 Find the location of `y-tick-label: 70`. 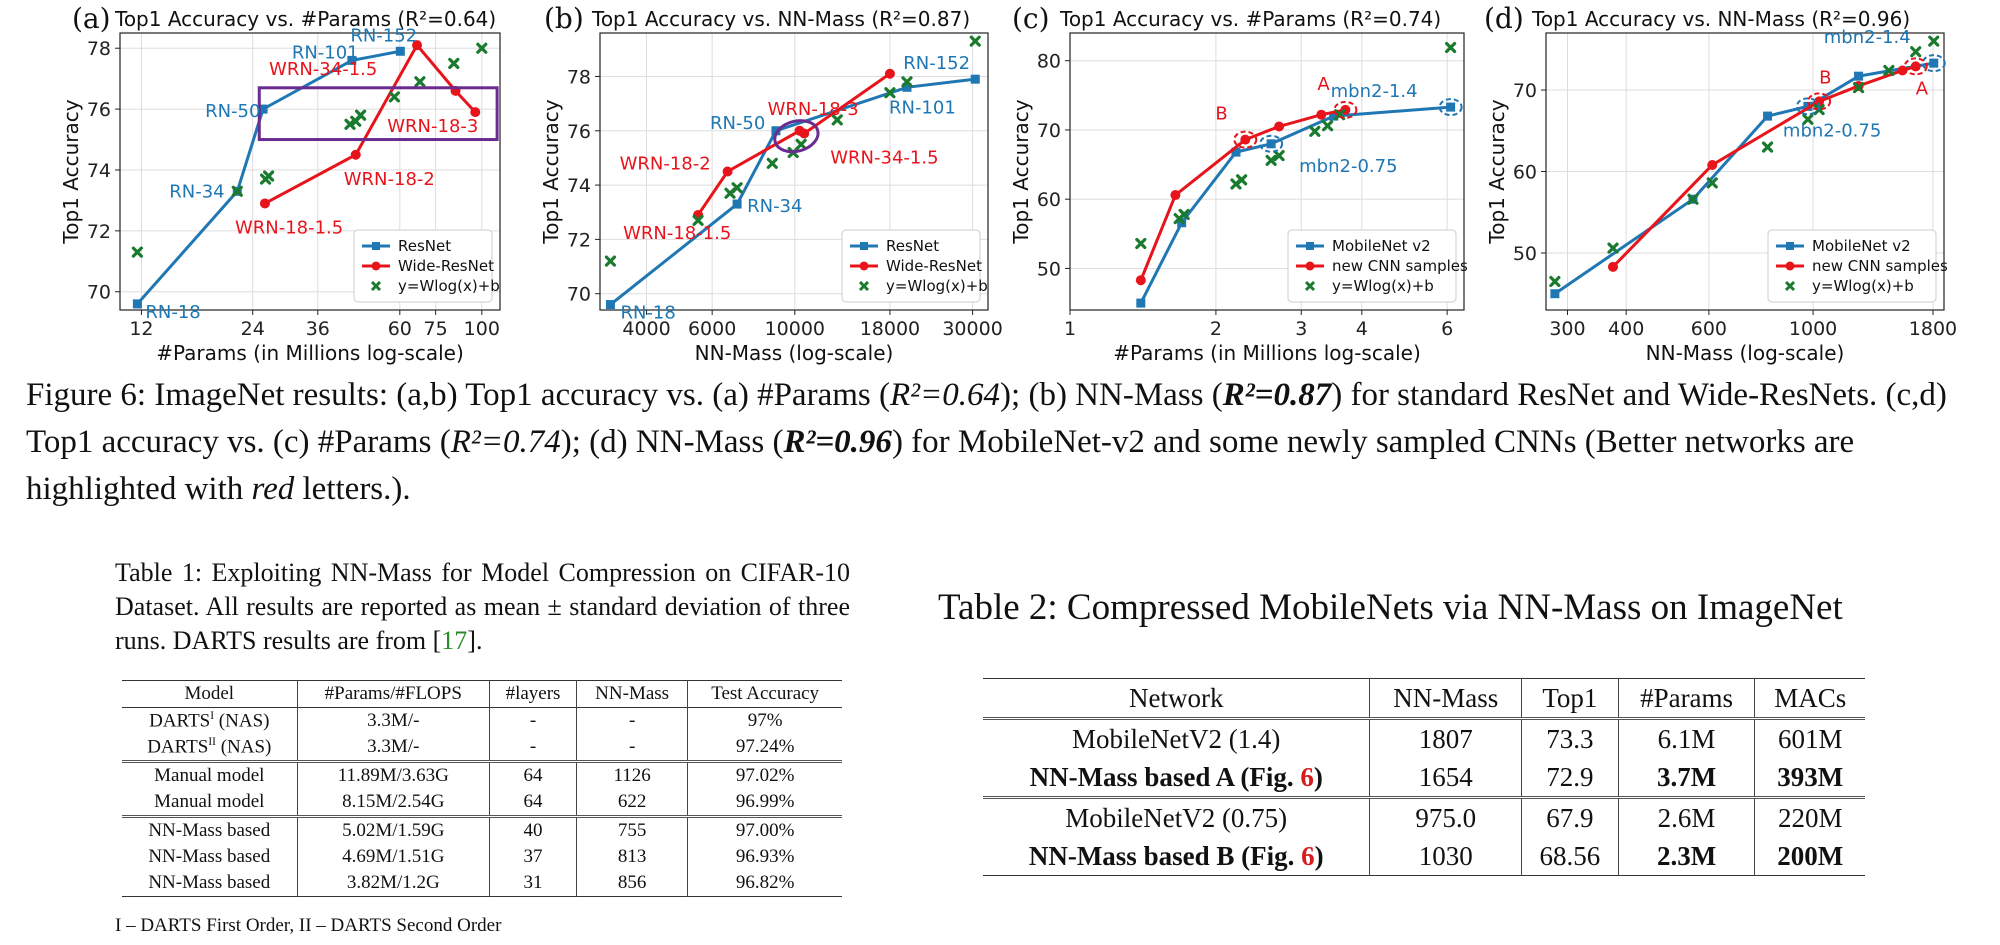

y-tick-label: 70 is located at coordinates (1049, 131).